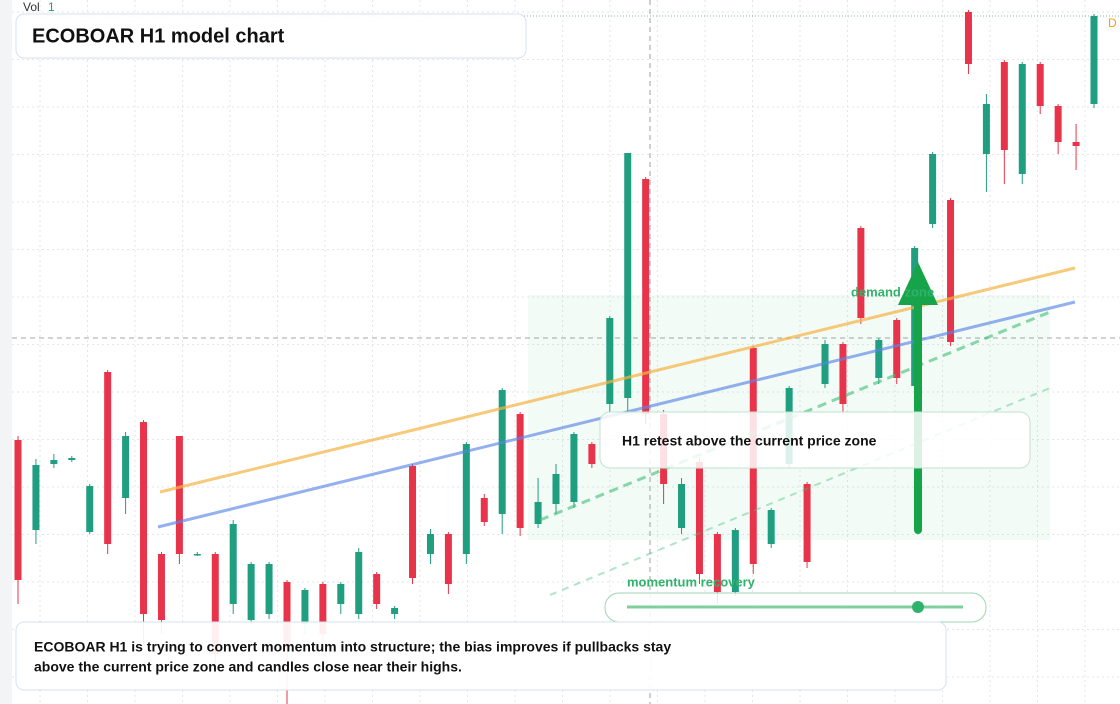 The height and width of the screenshot is (704, 1120). Describe the element at coordinates (6, 352) in the screenshot. I see `left-strip` at that location.